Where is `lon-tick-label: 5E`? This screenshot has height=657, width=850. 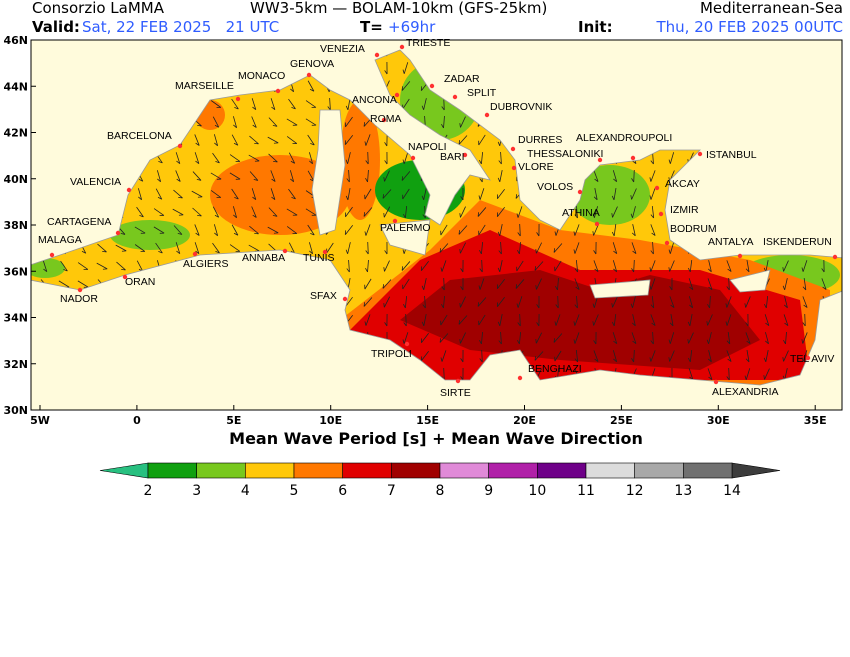
lon-tick-label: 5E is located at coordinates (233, 420).